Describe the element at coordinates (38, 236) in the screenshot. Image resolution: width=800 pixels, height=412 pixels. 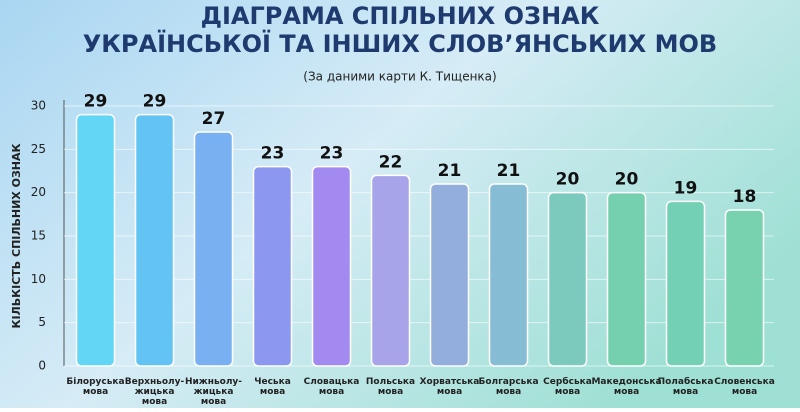
I see `y-tick-label: 15` at that location.